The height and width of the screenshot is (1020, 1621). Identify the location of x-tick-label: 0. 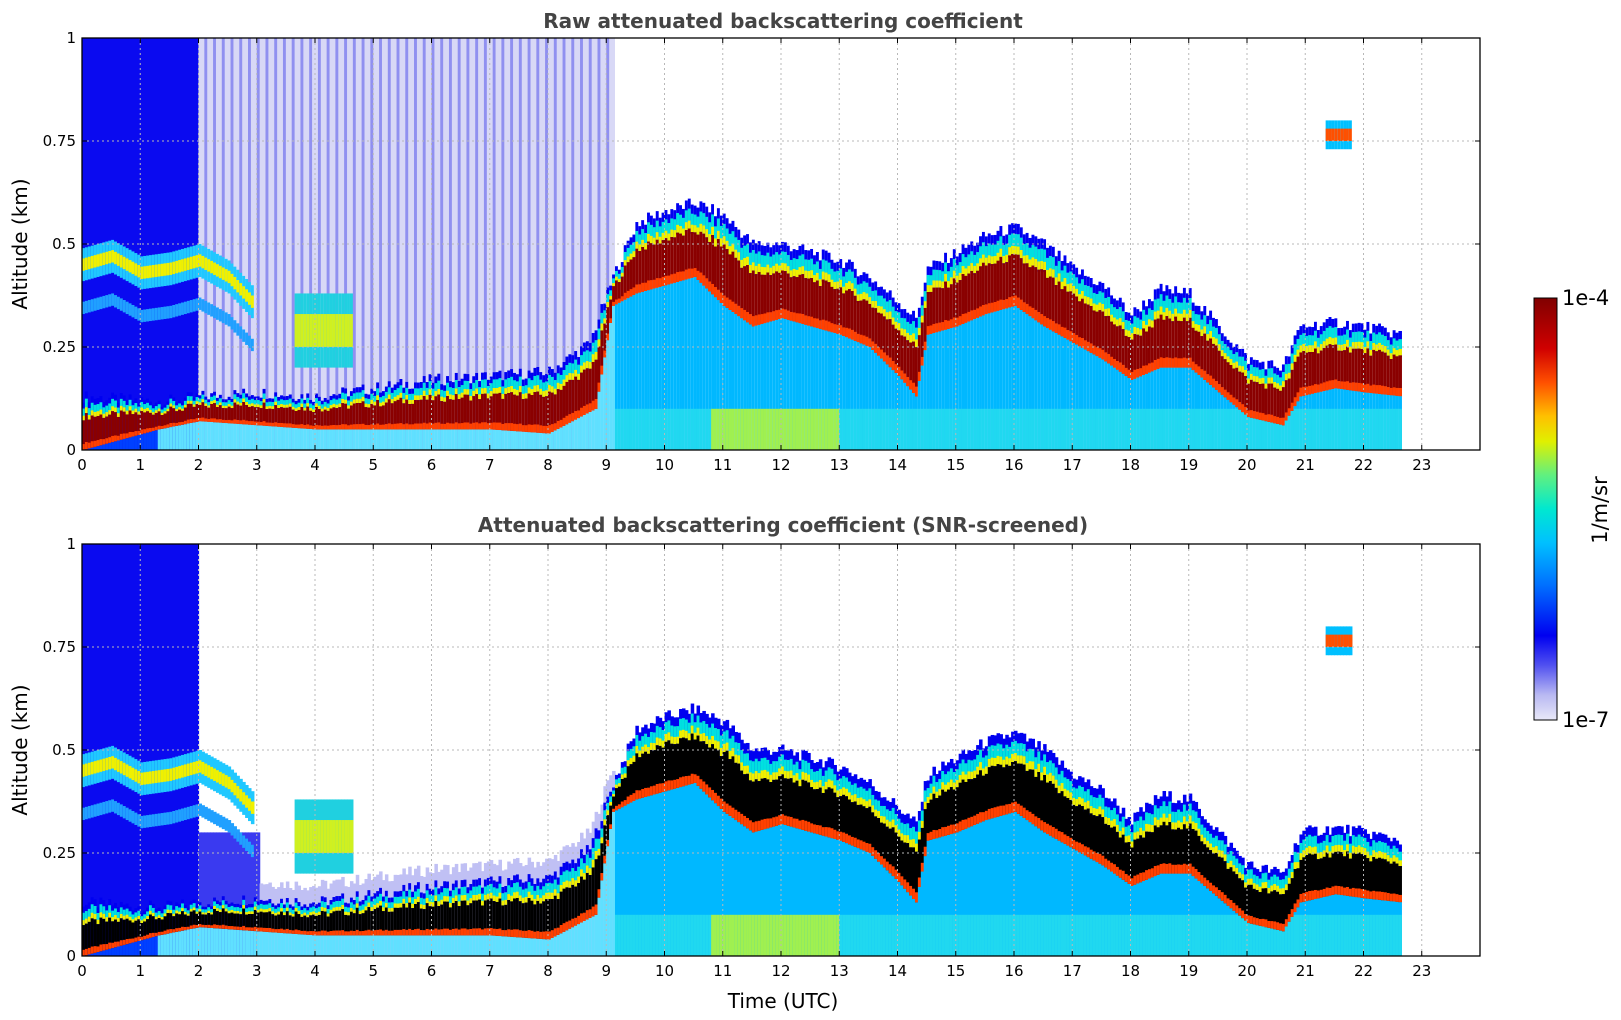
(82, 465).